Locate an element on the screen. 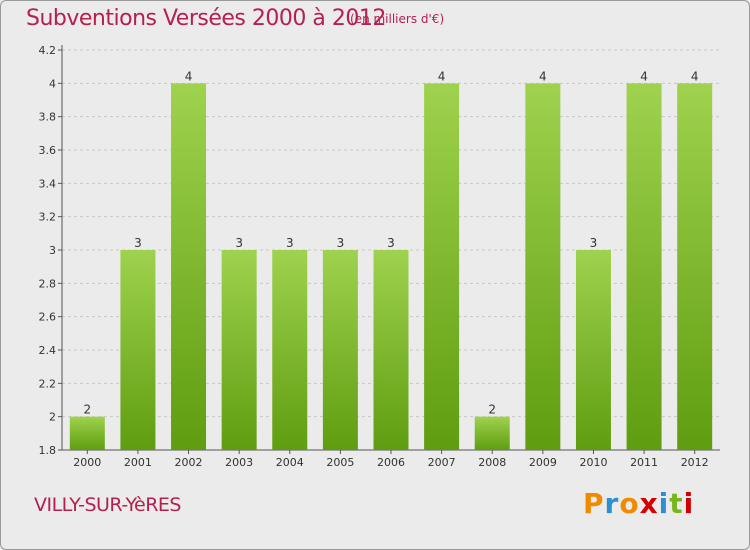 Image resolution: width=750 pixels, height=550 pixels. x-tick-label: 2005 is located at coordinates (340, 462).